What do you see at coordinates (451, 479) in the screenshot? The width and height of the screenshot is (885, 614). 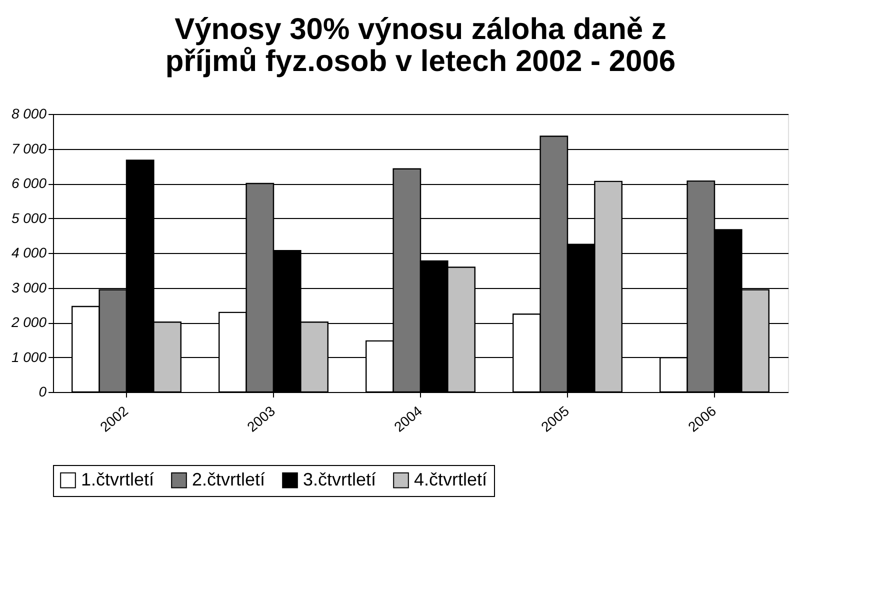 I see `legend-label: 4.čtvrtletí` at bounding box center [451, 479].